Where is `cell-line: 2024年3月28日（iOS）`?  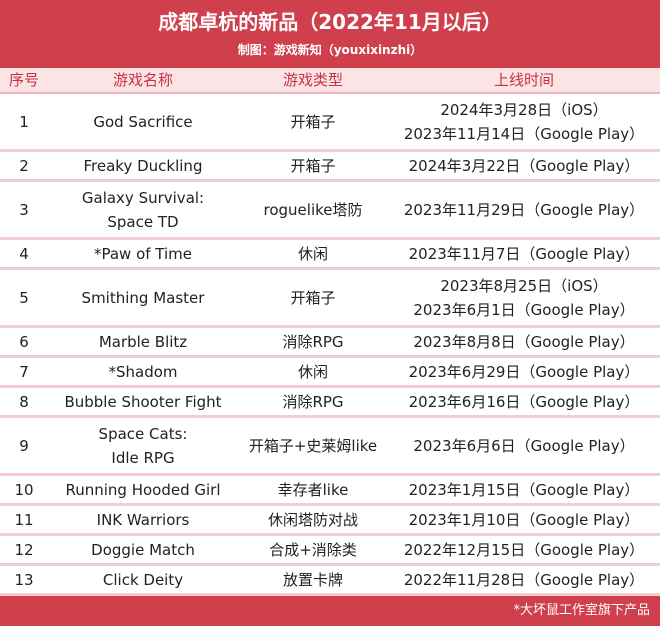
cell-line: 2024年3月28日（iOS） is located at coordinates (524, 109).